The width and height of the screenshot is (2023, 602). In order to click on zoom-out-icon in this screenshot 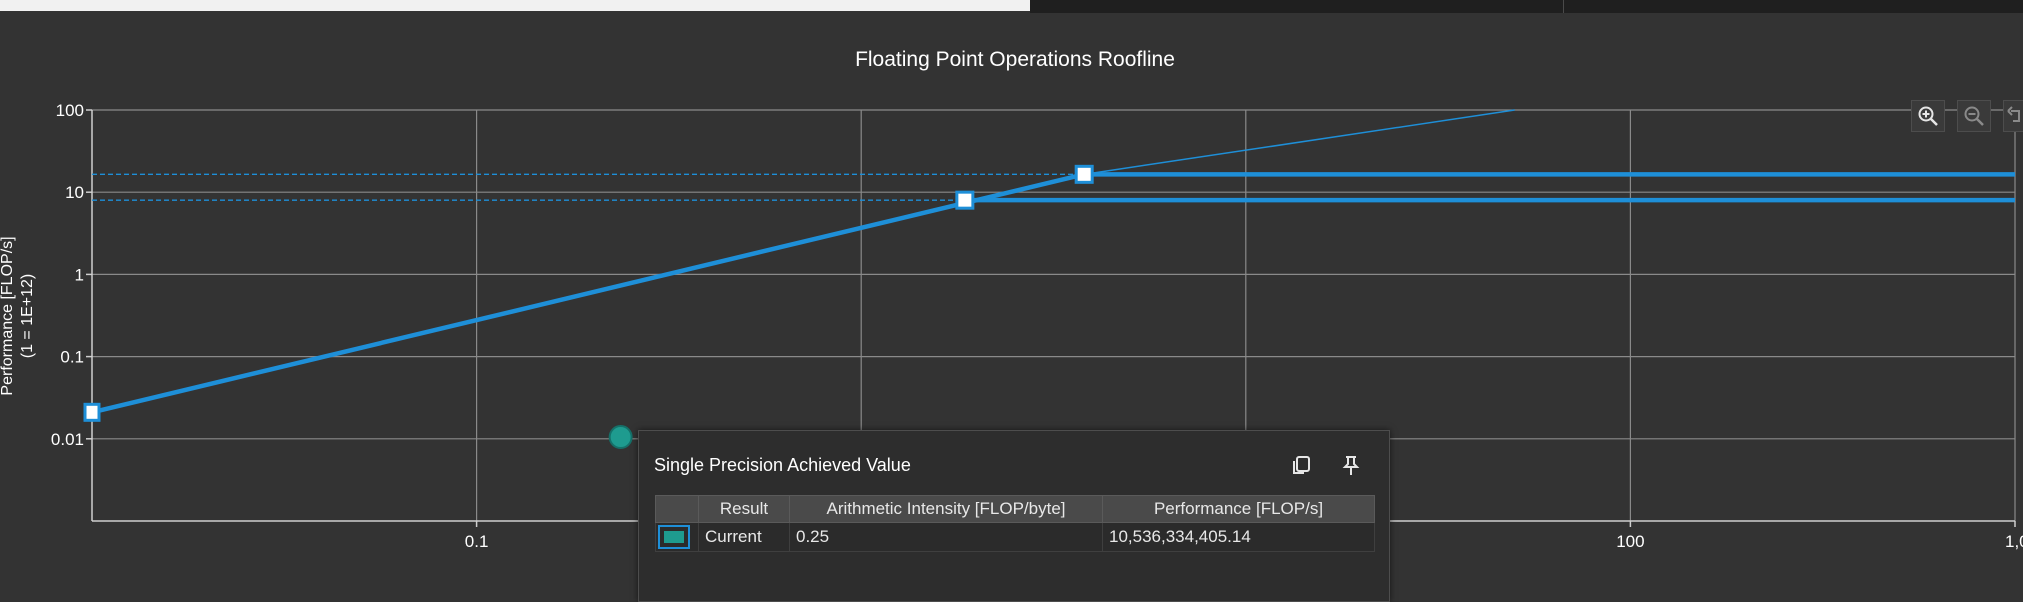, I will do `click(1974, 116)`.